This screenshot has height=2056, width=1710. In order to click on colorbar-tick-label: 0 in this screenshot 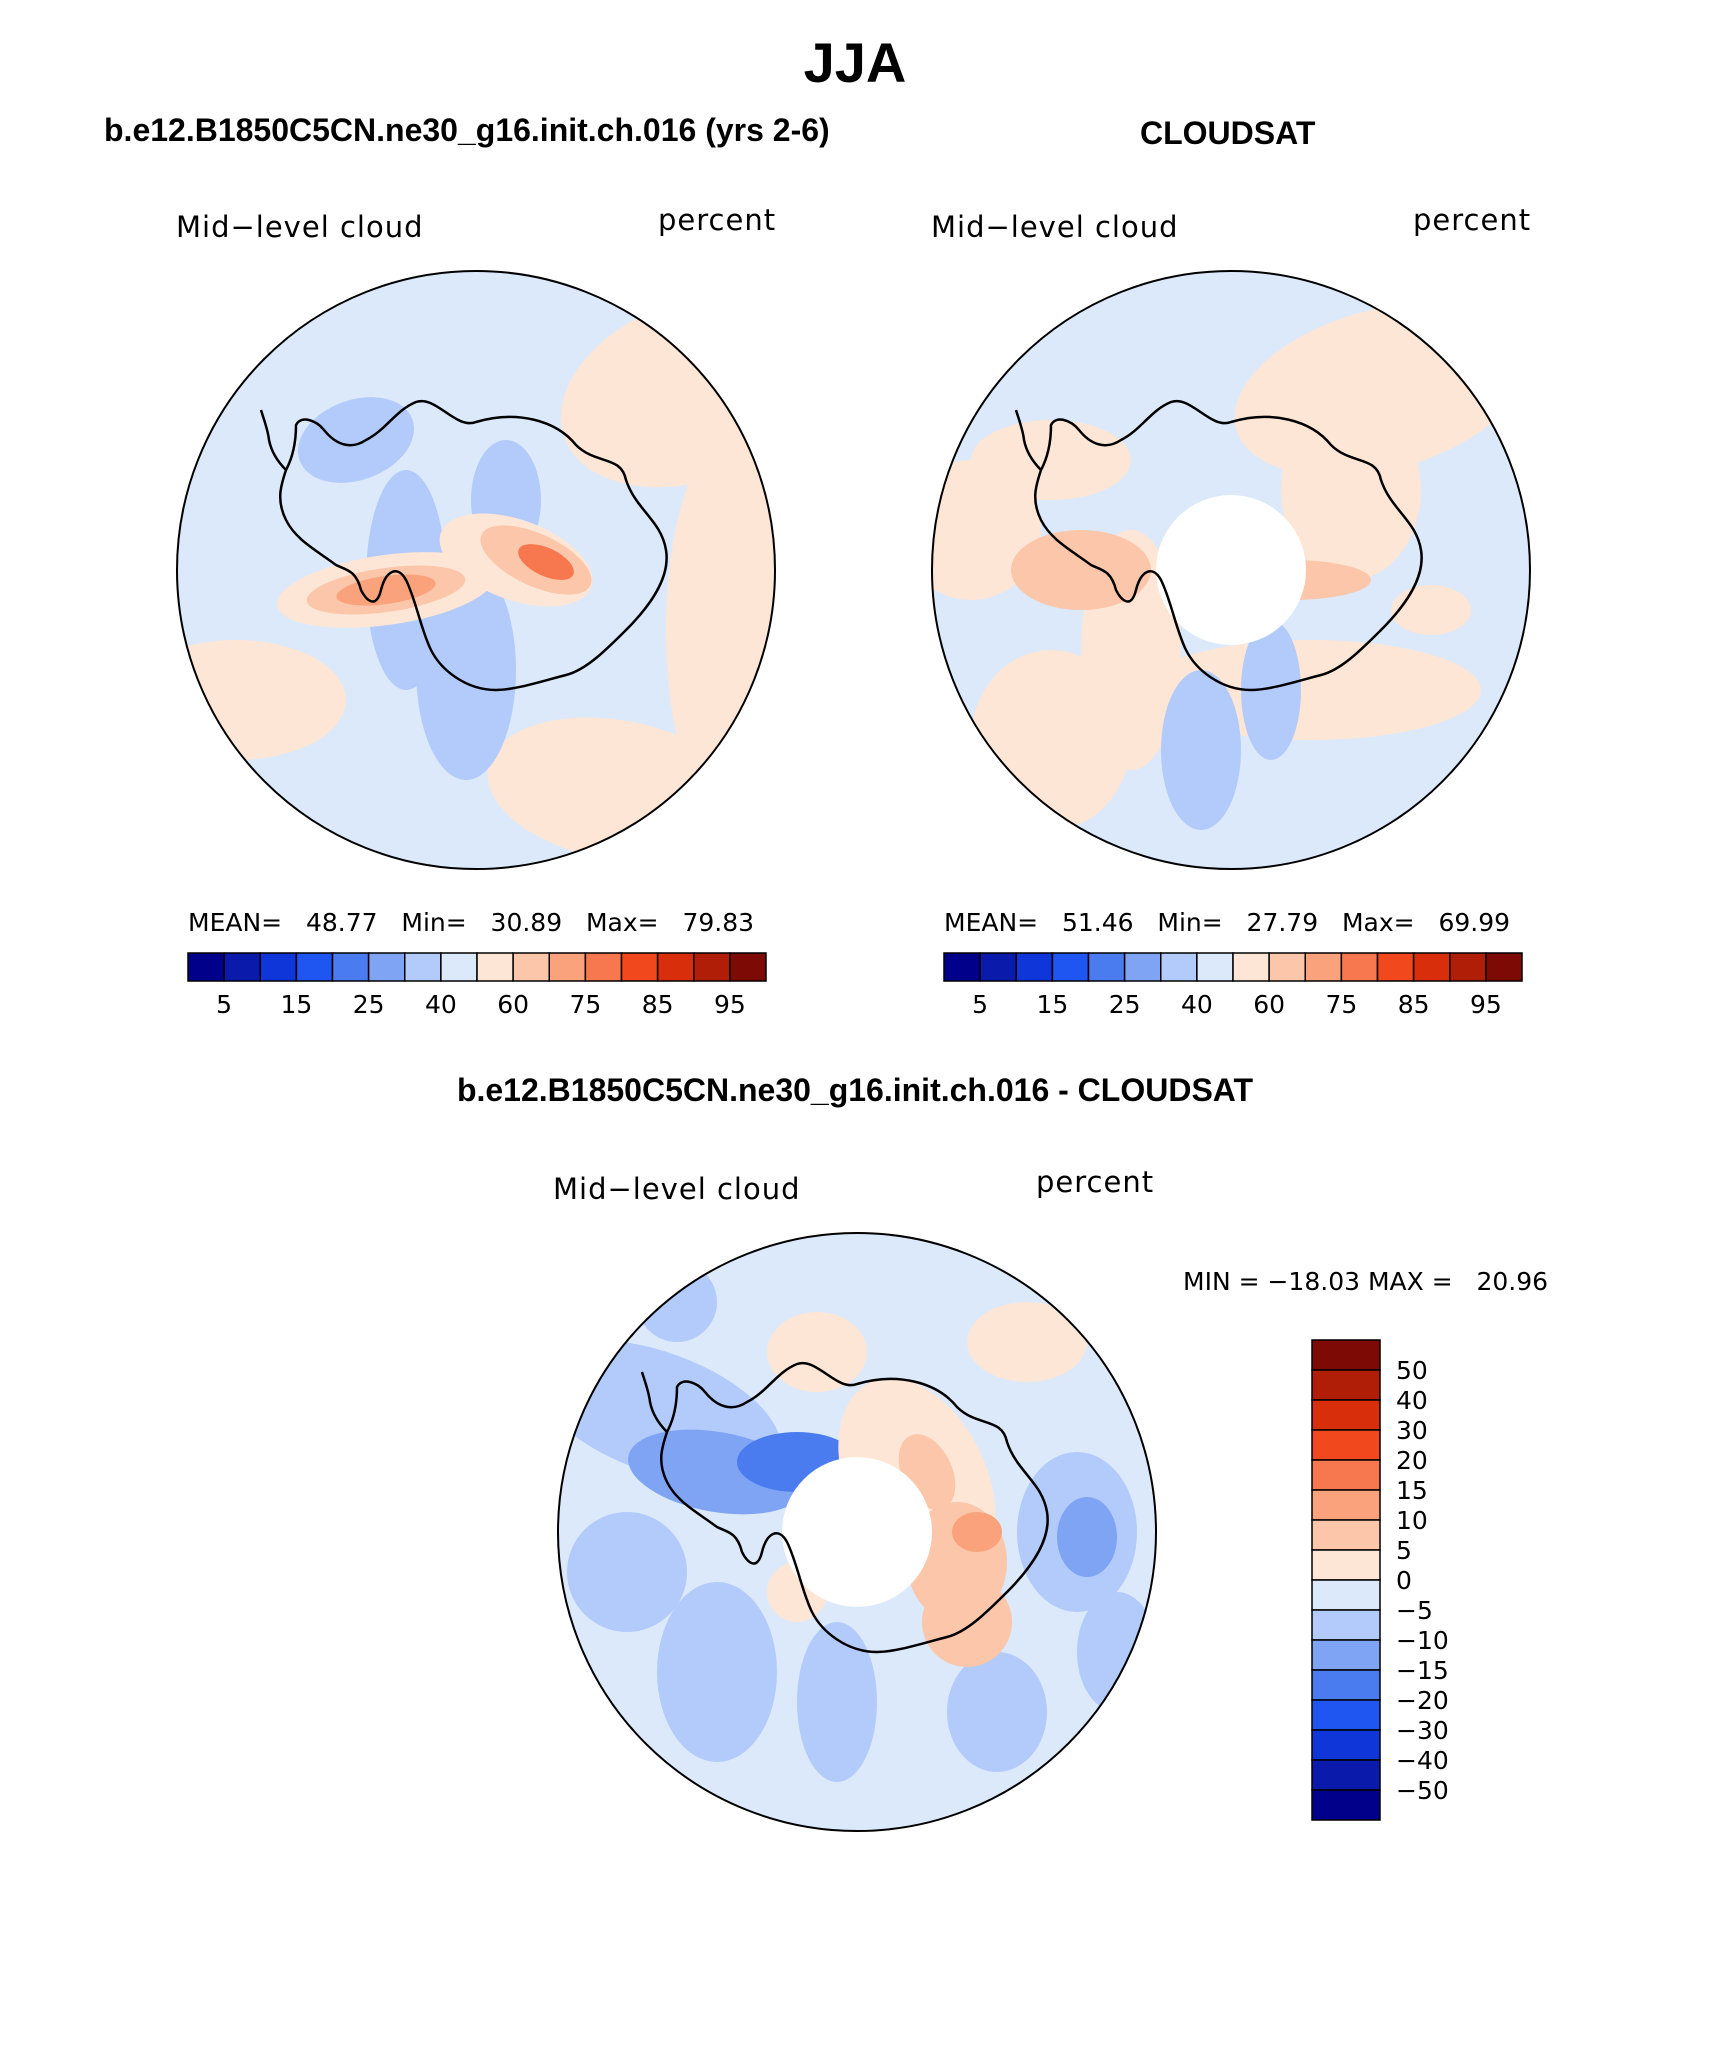, I will do `click(1404, 1580)`.